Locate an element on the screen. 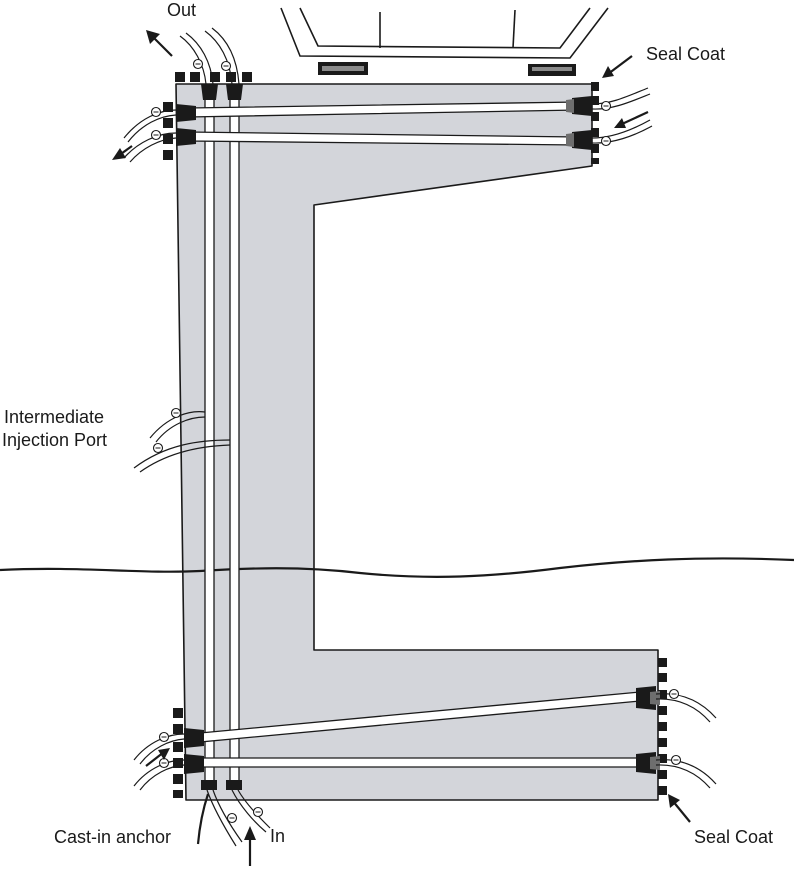  label-intermediate-line1: Intermediate is located at coordinates (54, 417).